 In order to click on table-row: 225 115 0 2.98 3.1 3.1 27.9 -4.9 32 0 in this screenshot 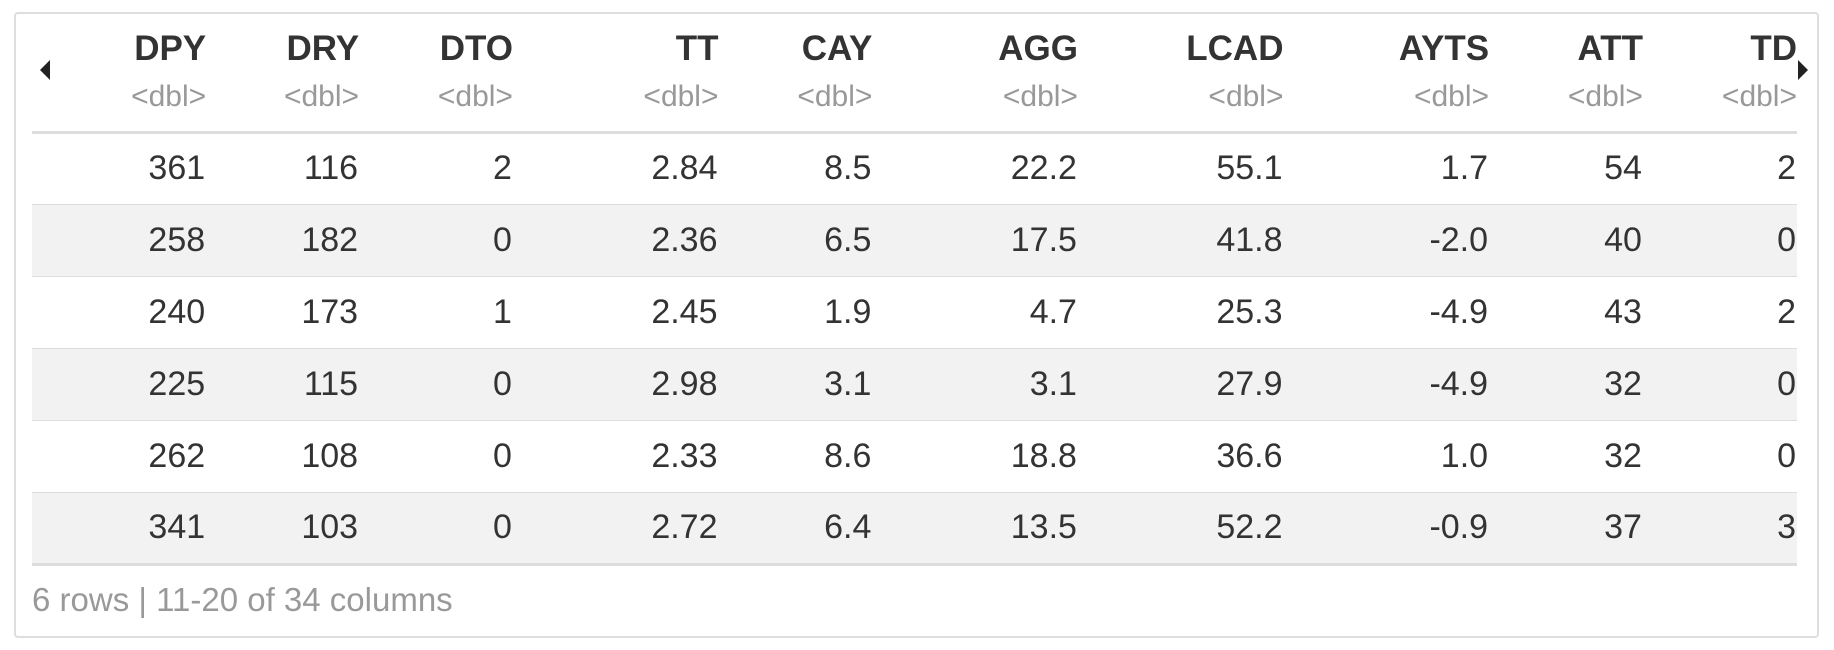, I will do `click(914, 384)`.